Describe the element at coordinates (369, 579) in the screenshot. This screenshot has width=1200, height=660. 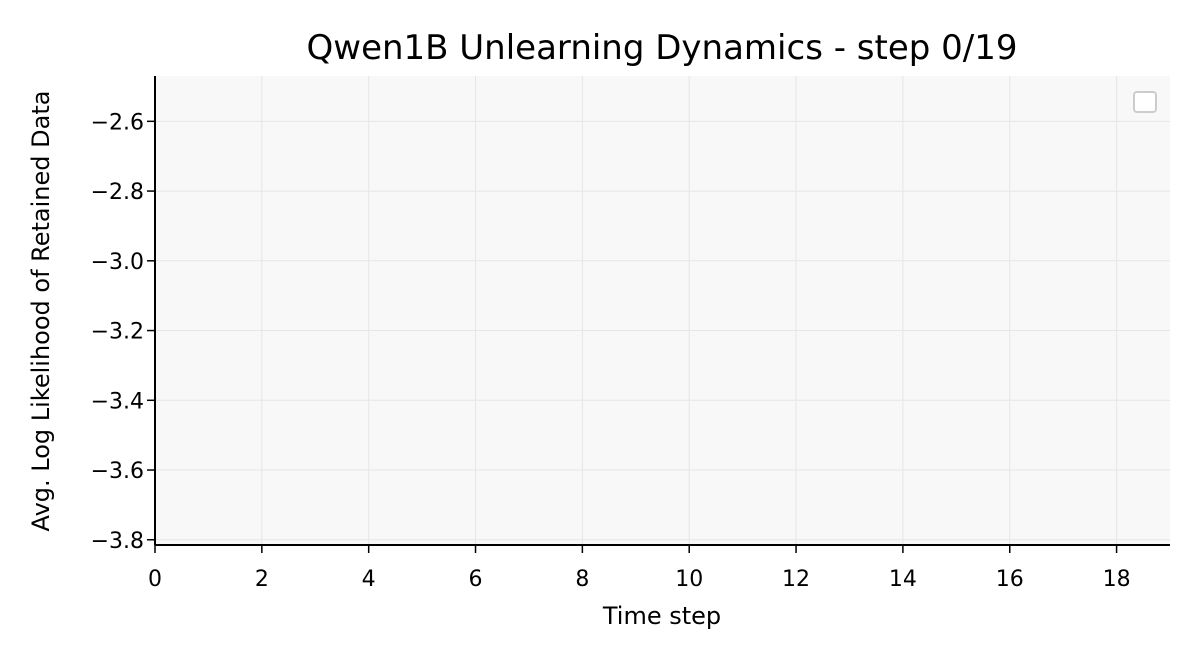
I see `x-tick-label: 4` at that location.